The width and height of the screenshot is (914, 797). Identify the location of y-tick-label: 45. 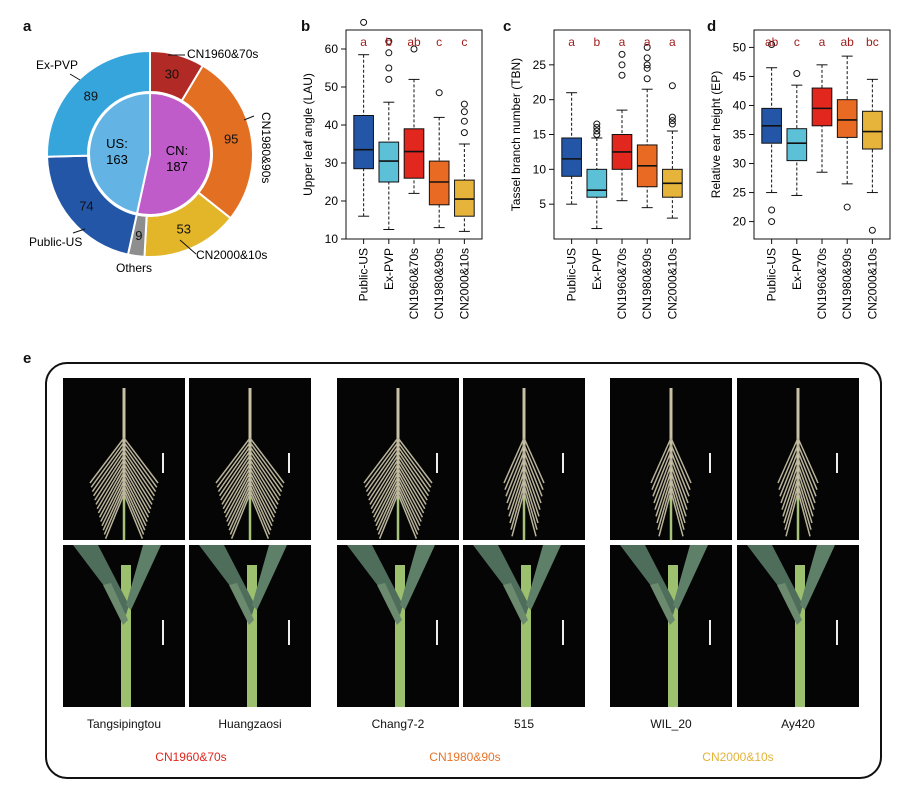
(740, 76).